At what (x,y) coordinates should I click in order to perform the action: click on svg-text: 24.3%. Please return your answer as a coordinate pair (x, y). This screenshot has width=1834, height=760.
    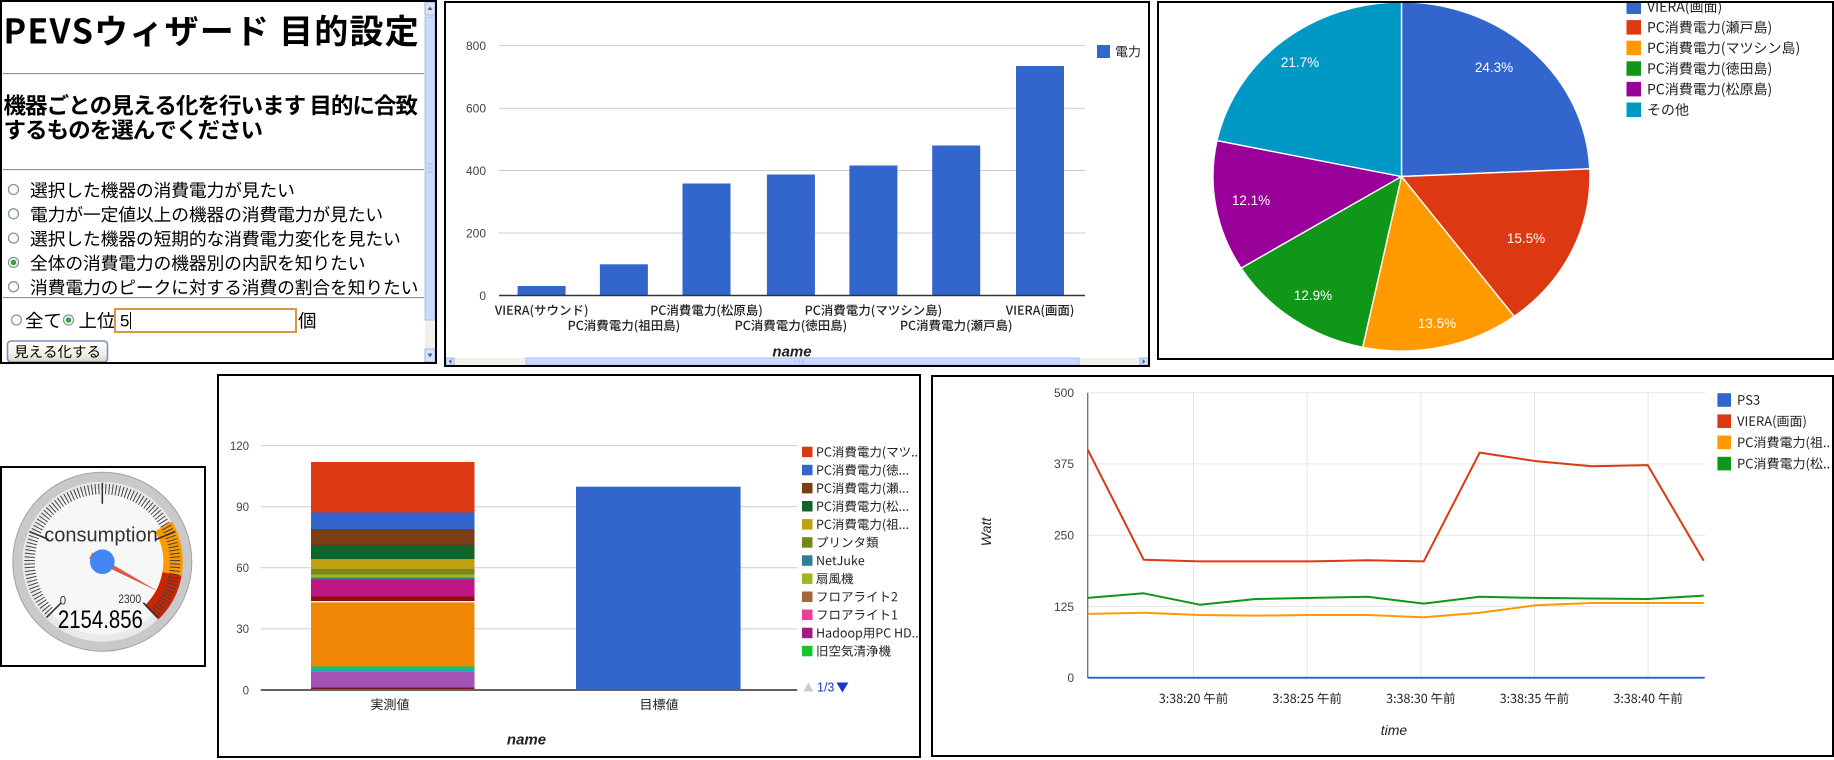
    Looking at the image, I should click on (1494, 67).